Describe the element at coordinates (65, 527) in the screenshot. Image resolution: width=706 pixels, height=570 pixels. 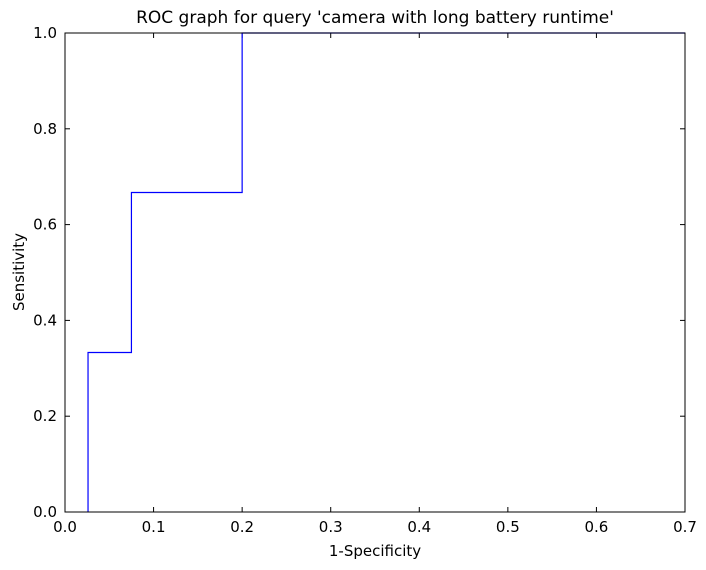
I see `x-tick-label: 0.0` at that location.